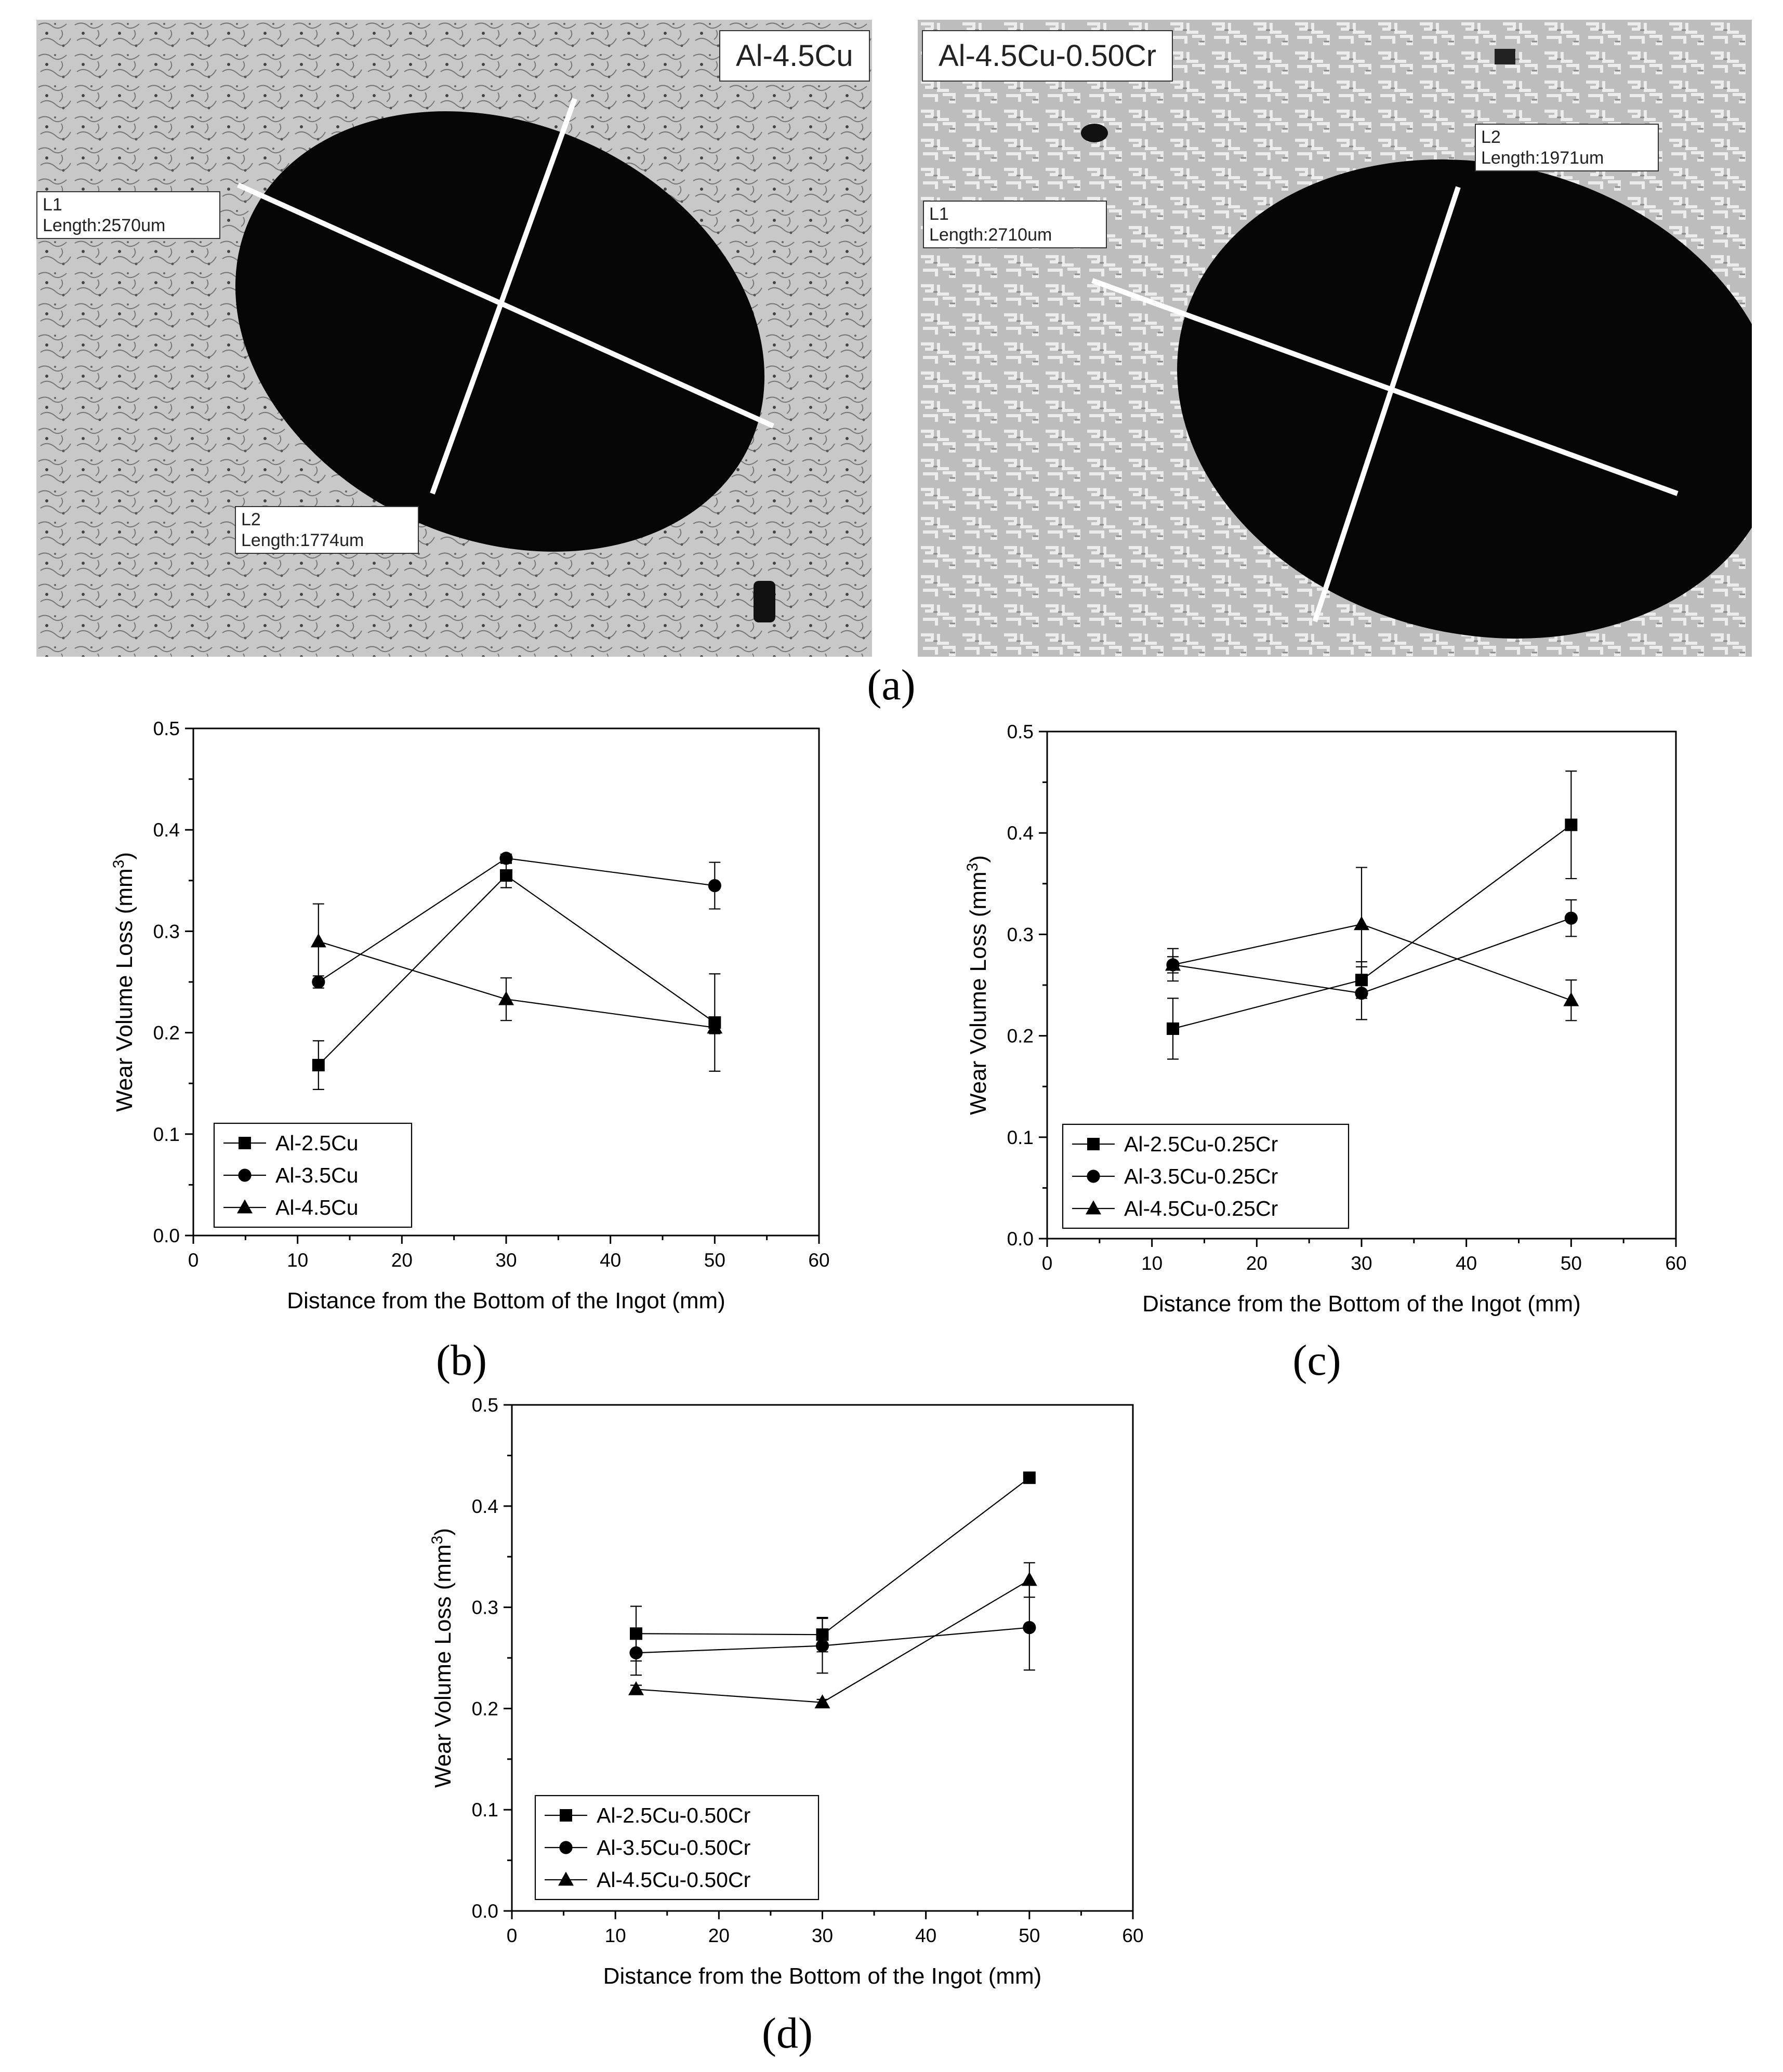 The height and width of the screenshot is (2072, 1783). I want to click on series-Al-4.5Cu-0.25Cr, so click(1372, 944).